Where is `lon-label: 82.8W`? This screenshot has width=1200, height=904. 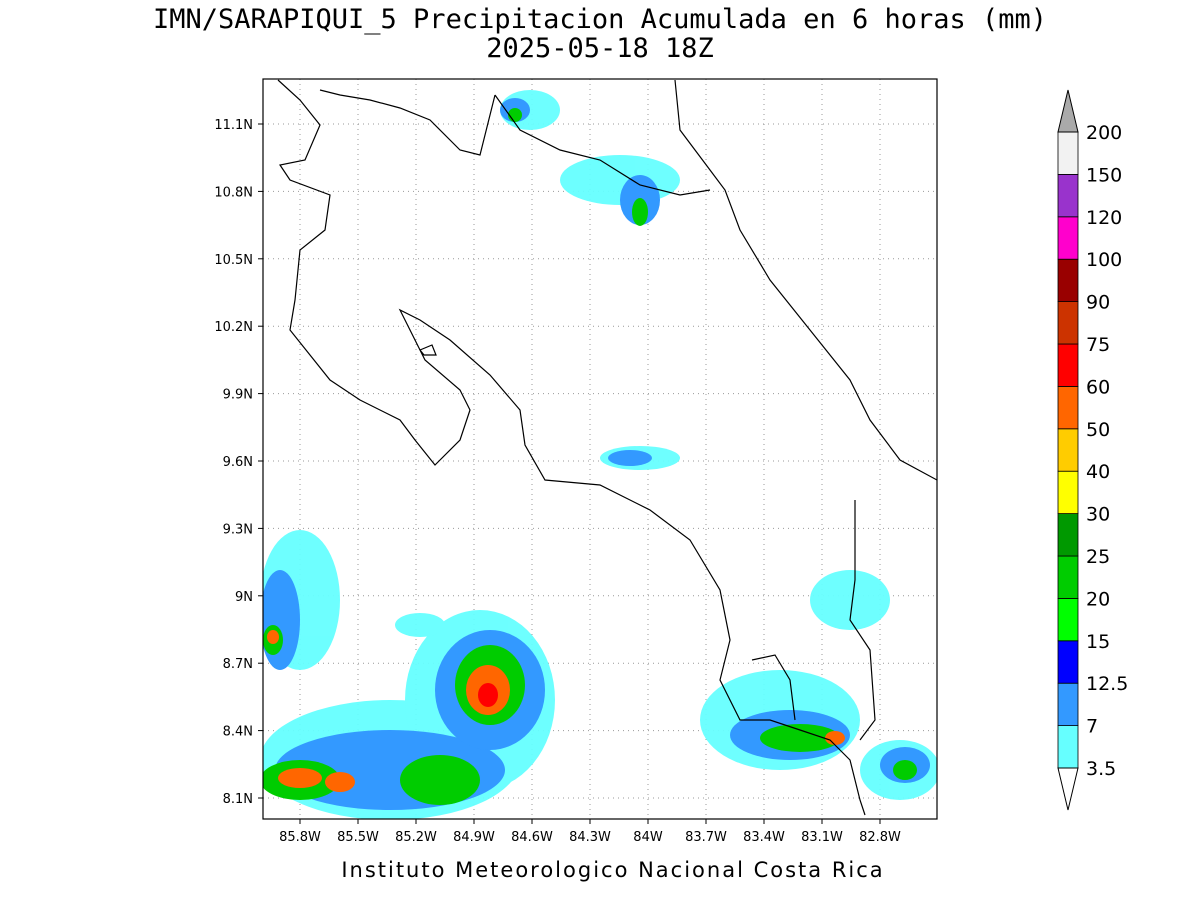 lon-label: 82.8W is located at coordinates (880, 837).